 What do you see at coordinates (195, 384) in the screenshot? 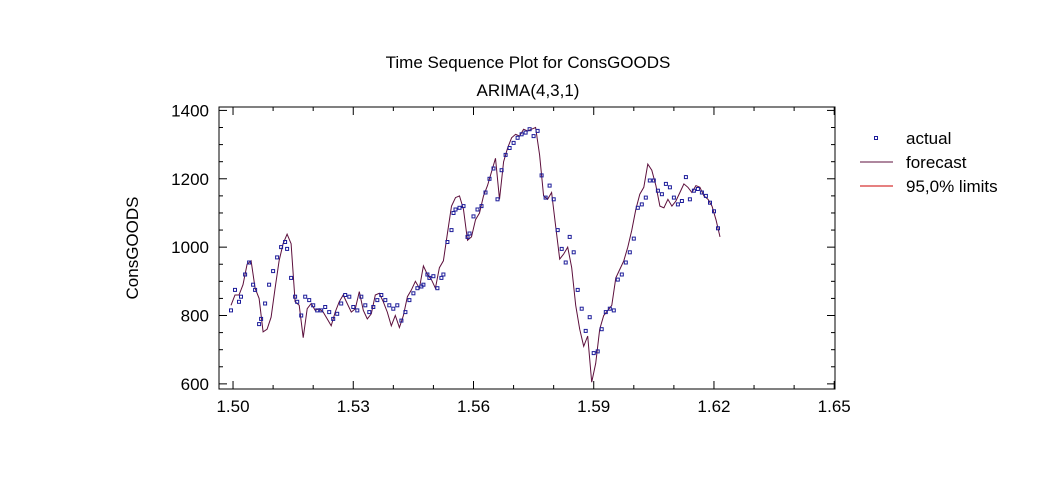
I see `y-tick-label: 600` at bounding box center [195, 384].